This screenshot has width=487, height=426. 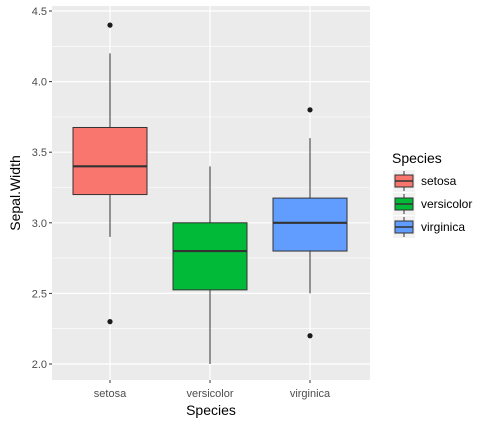 What do you see at coordinates (211, 410) in the screenshot?
I see `x-axis-title: Species` at bounding box center [211, 410].